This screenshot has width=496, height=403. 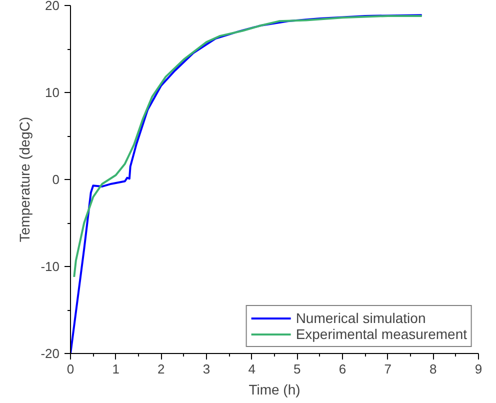 I want to click on x-tick-label: 9, so click(x=478, y=369).